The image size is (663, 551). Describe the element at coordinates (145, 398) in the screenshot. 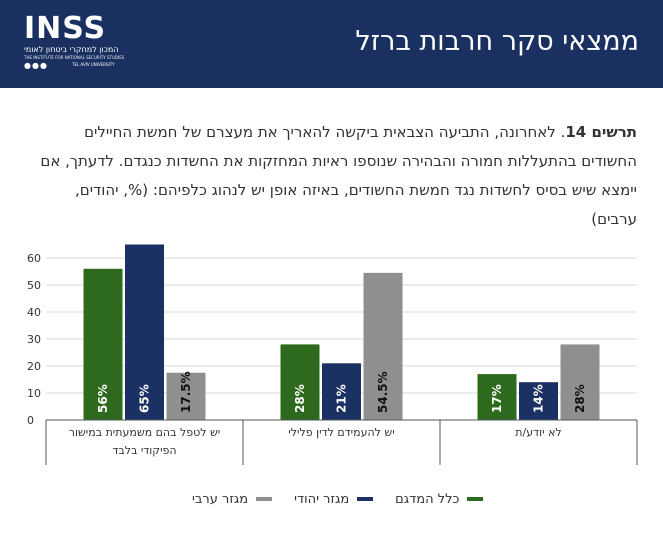

I see `data-label: 65%` at that location.